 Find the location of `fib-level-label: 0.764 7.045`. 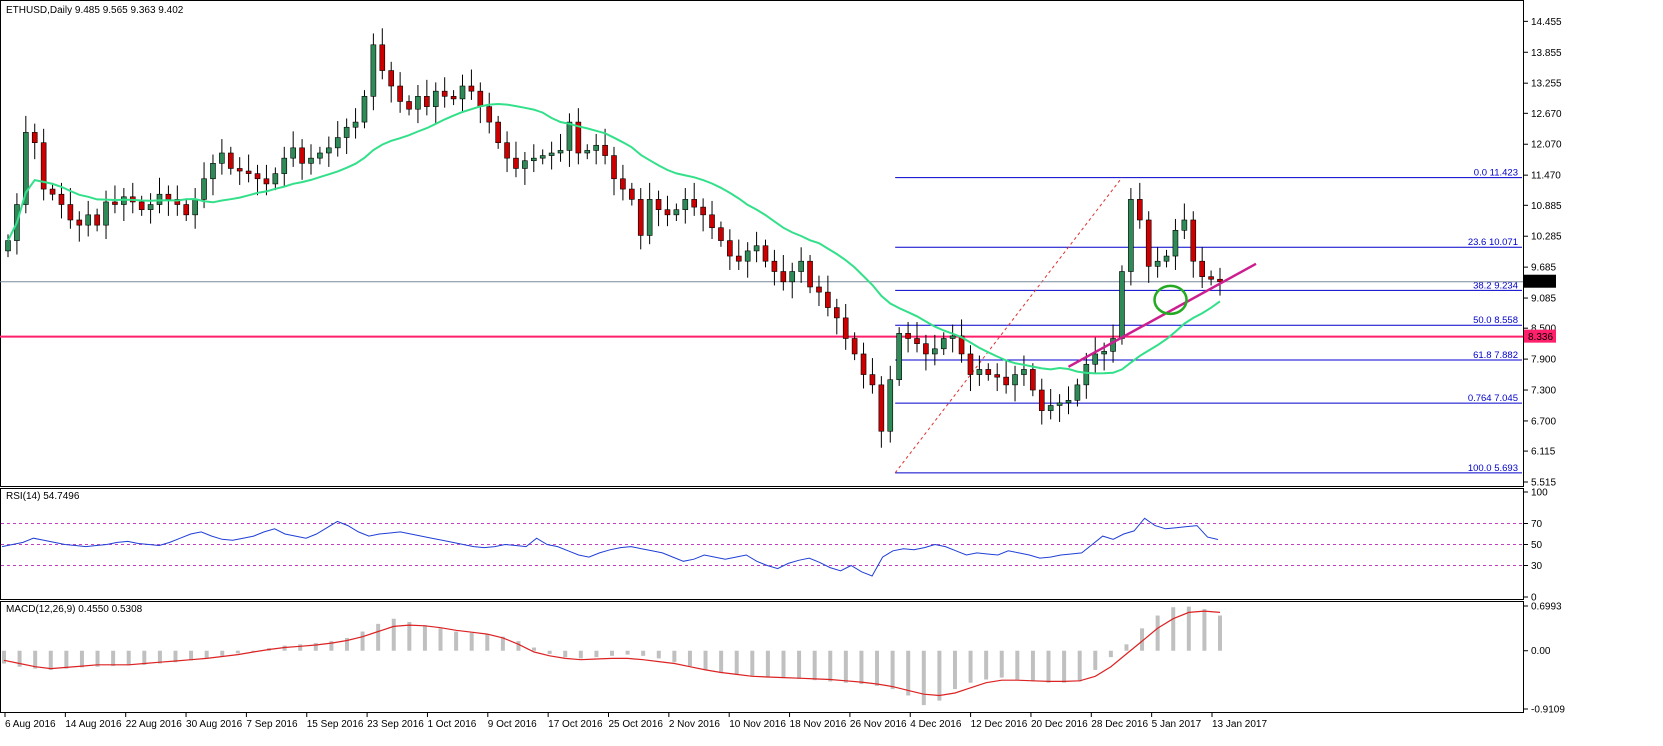

fib-level-label: 0.764 7.045 is located at coordinates (1493, 398).